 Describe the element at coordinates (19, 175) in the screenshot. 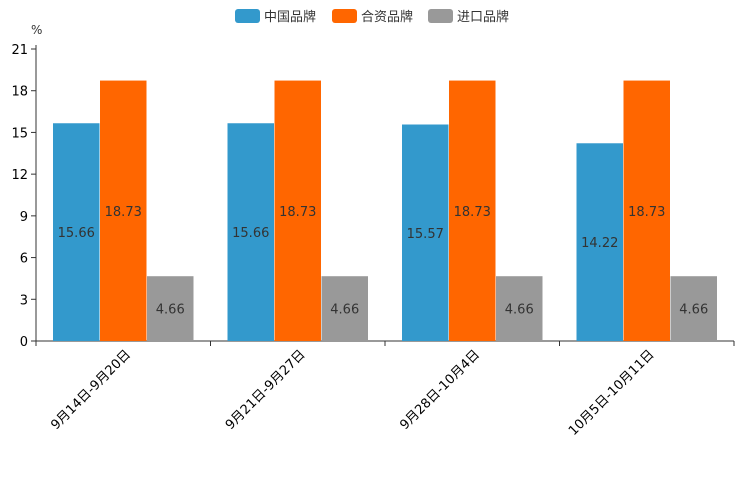

I see `y-tick-label: 12` at that location.